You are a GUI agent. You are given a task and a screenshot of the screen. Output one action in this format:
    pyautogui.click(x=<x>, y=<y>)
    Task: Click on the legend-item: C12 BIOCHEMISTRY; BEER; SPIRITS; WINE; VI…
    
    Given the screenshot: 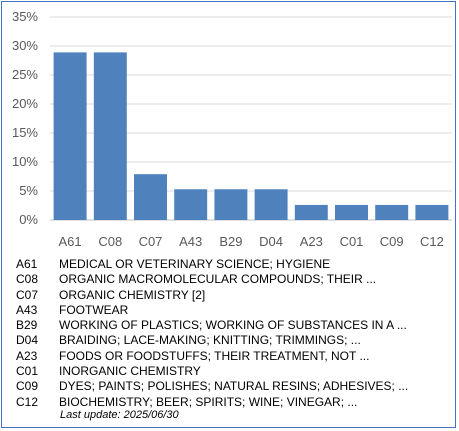 What is the action you would take?
    pyautogui.click(x=233, y=402)
    